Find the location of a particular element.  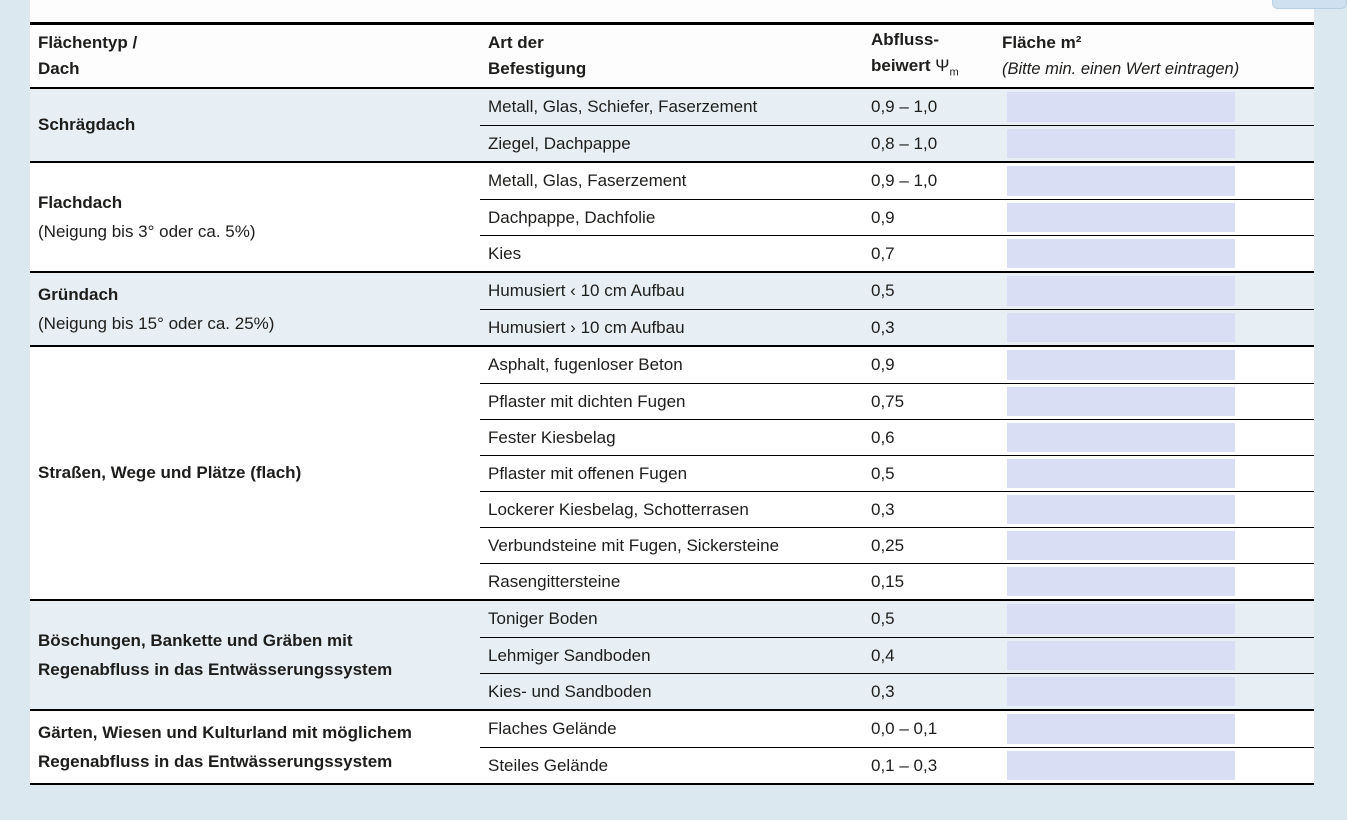

table-row: Rasengittersteine 0,15 is located at coordinates (897, 581).